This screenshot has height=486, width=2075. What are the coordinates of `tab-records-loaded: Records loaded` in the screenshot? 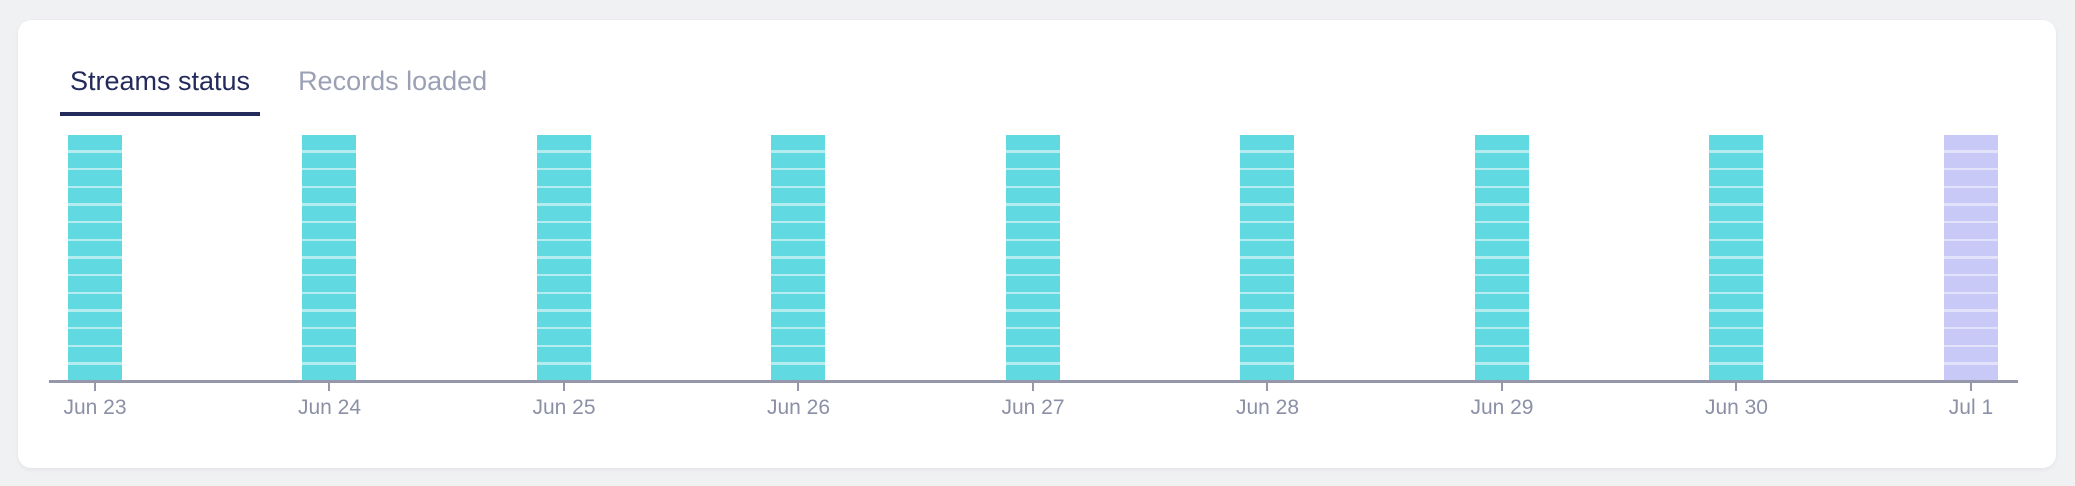 It's located at (392, 90).